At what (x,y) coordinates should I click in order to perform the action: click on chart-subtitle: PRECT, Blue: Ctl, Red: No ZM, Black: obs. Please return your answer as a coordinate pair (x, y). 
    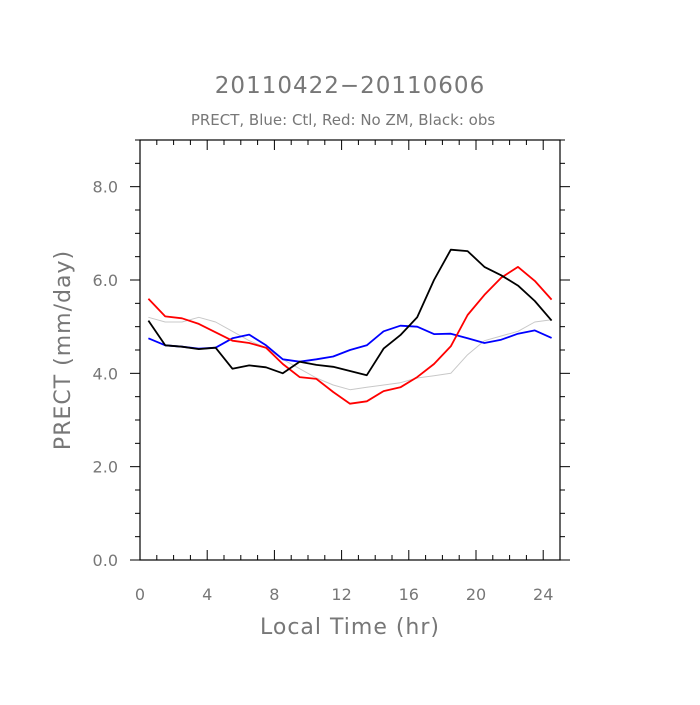
    Looking at the image, I should click on (343, 120).